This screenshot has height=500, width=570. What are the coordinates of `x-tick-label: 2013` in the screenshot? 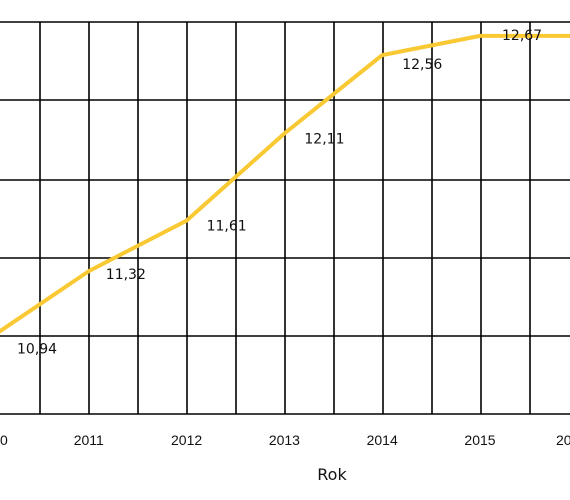 It's located at (284, 440).